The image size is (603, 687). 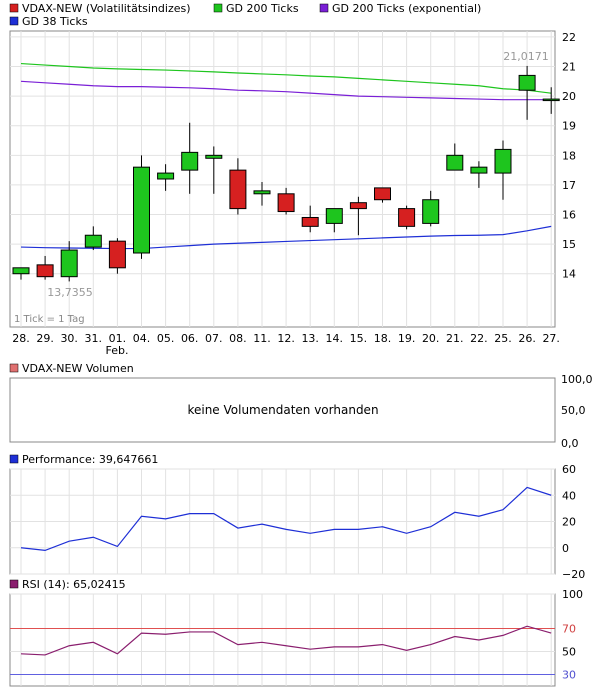 I want to click on y-tick-label: 50, so click(x=569, y=652).